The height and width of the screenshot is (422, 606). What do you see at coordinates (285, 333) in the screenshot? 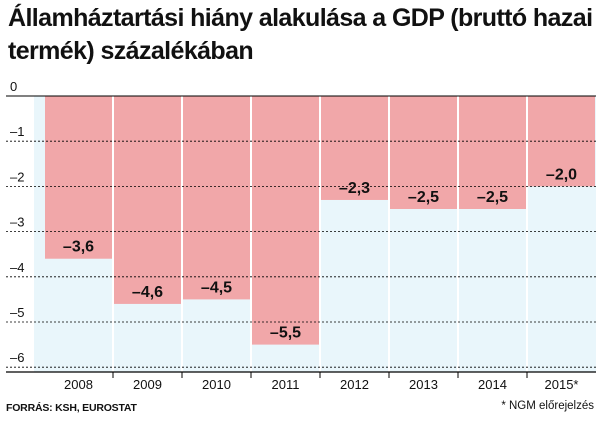
I see `value-label: –5,5` at bounding box center [285, 333].